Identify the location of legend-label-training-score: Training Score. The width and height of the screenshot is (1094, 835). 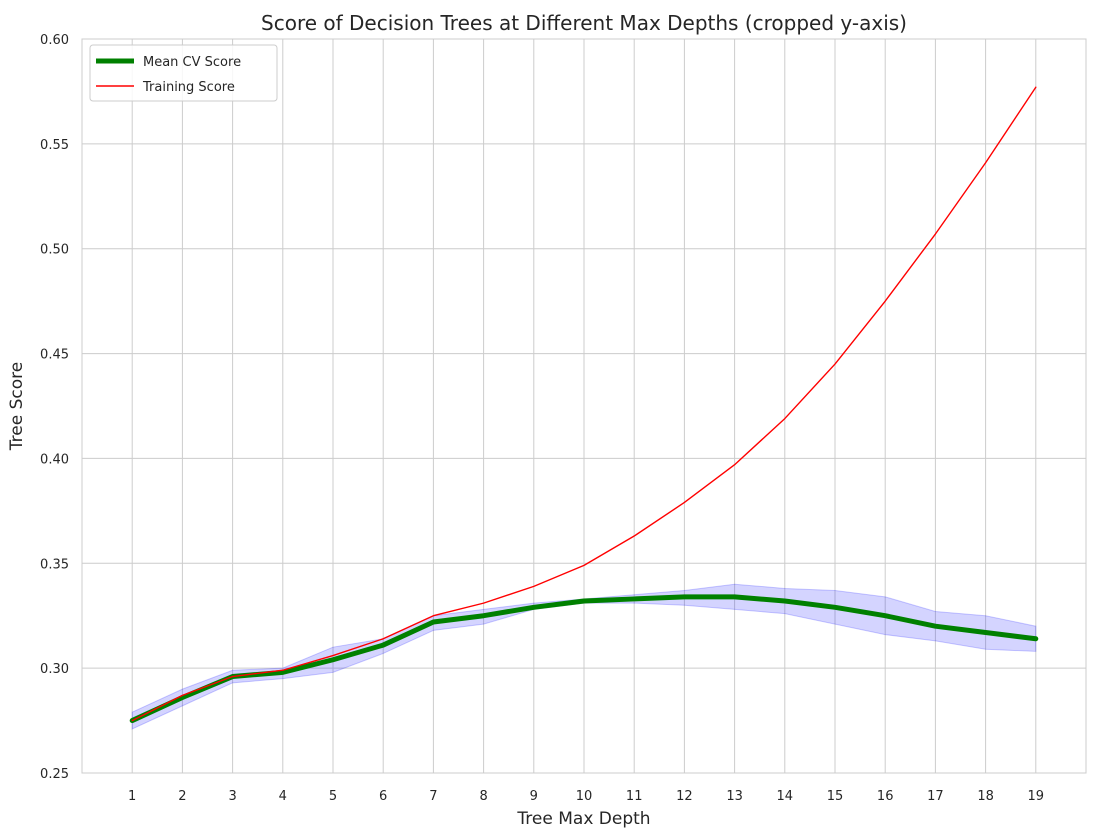
(188, 87).